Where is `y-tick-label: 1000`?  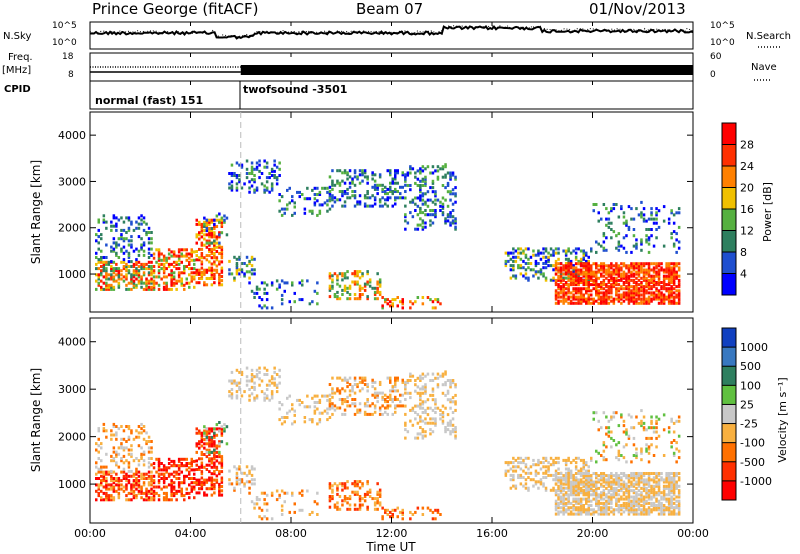 y-tick-label: 1000 is located at coordinates (72, 274).